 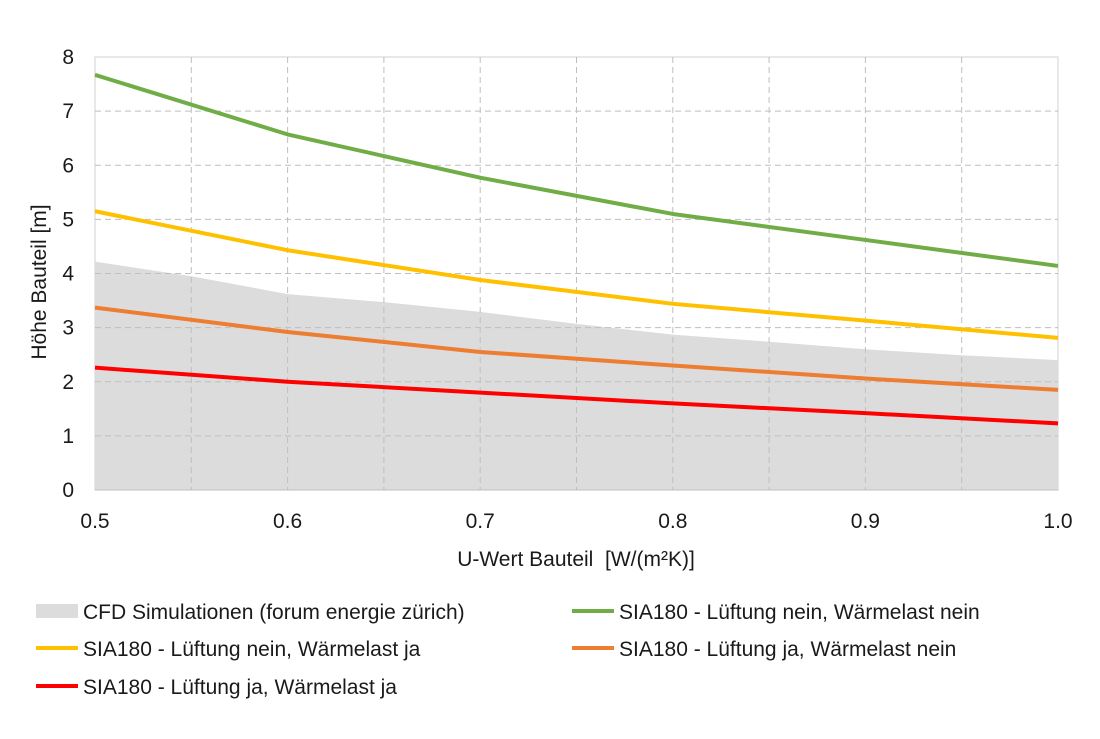 What do you see at coordinates (240, 687) in the screenshot?
I see `legend-label: SIA180 - Lüftung ja, Wärmelast ja` at bounding box center [240, 687].